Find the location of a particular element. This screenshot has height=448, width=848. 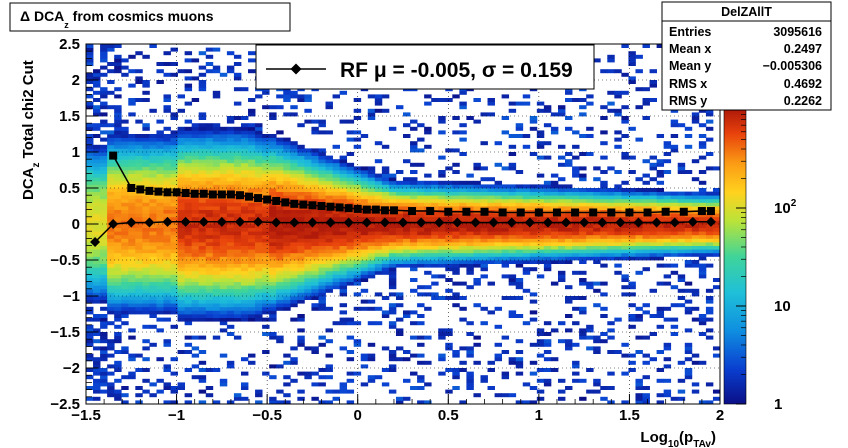

chart-title: Δ DCAz from cosmics muons is located at coordinates (117, 19).